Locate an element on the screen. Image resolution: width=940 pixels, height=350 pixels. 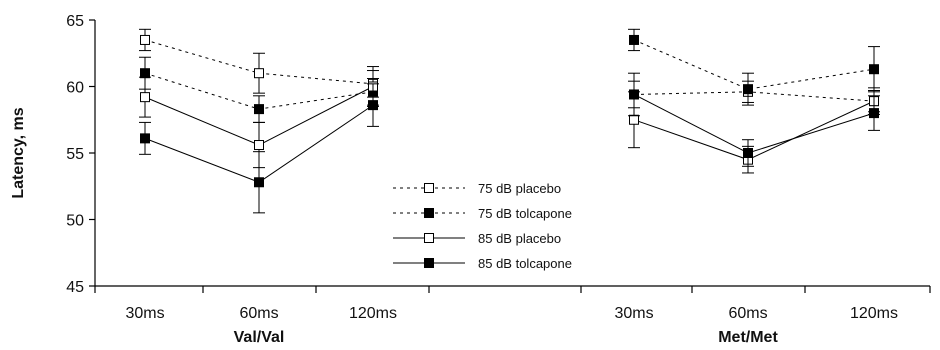
y-axis: 45 50 55 60 65 is located at coordinates (81, 154).